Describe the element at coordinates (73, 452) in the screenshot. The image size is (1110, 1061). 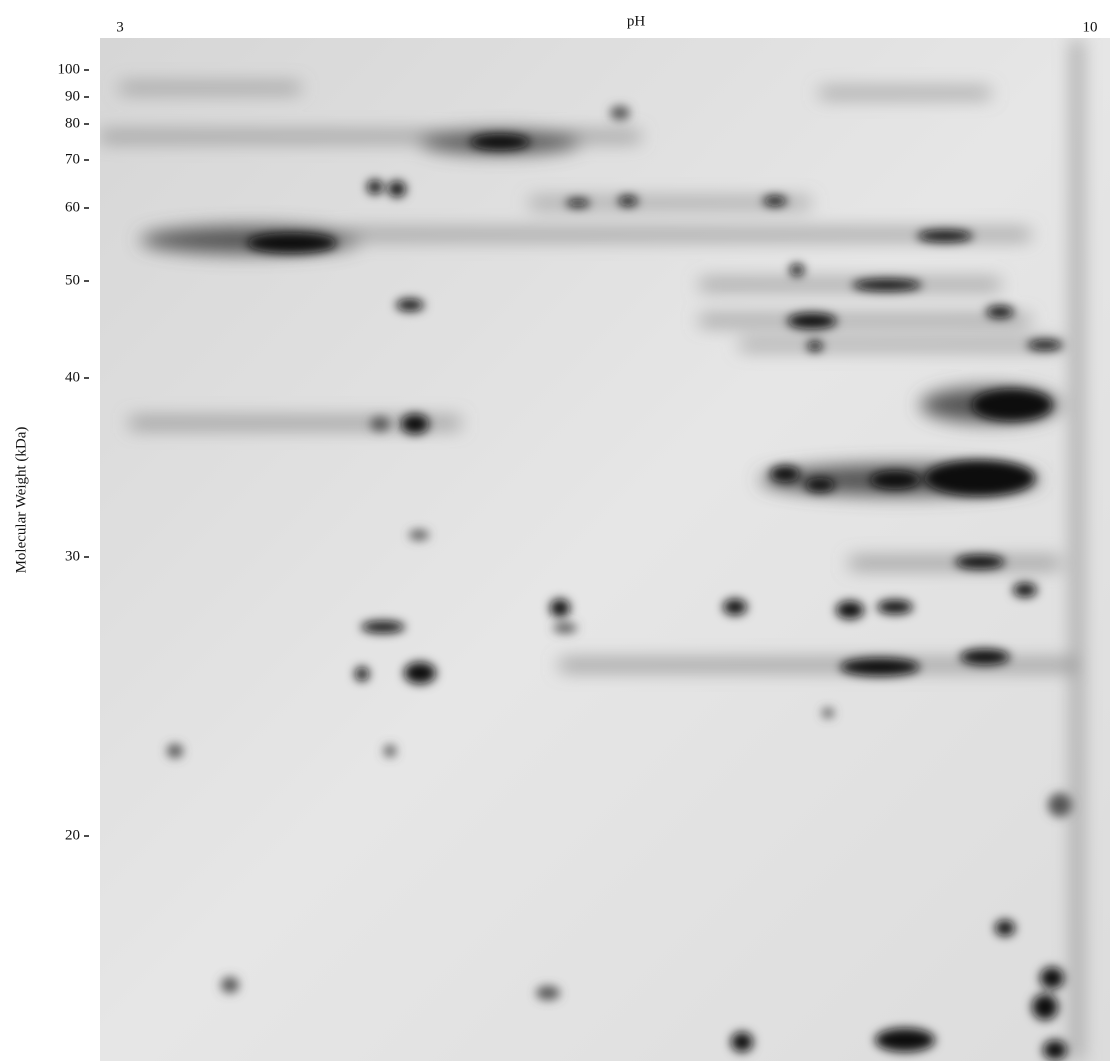
I see `y-ticks: 100 90 80 70 60 50 40 30 20` at that location.